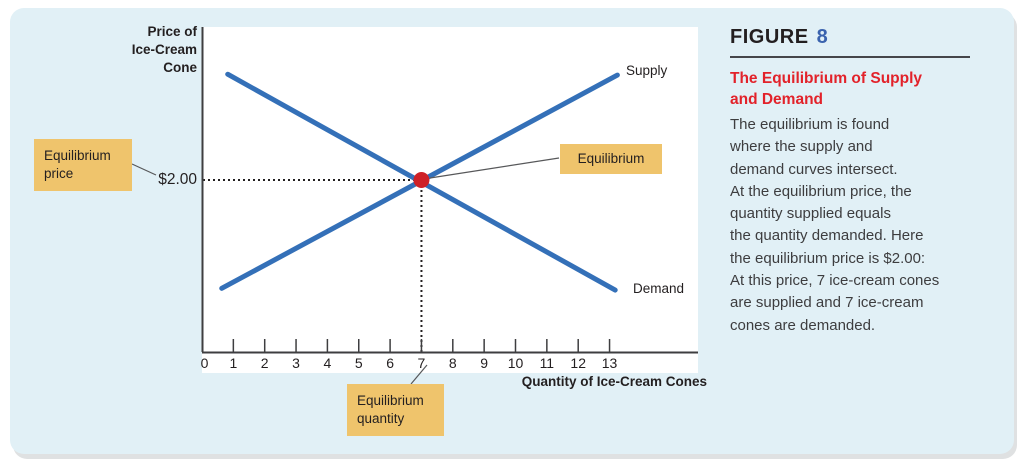 The height and width of the screenshot is (466, 1021). I want to click on x-tick-label: 10, so click(516, 363).